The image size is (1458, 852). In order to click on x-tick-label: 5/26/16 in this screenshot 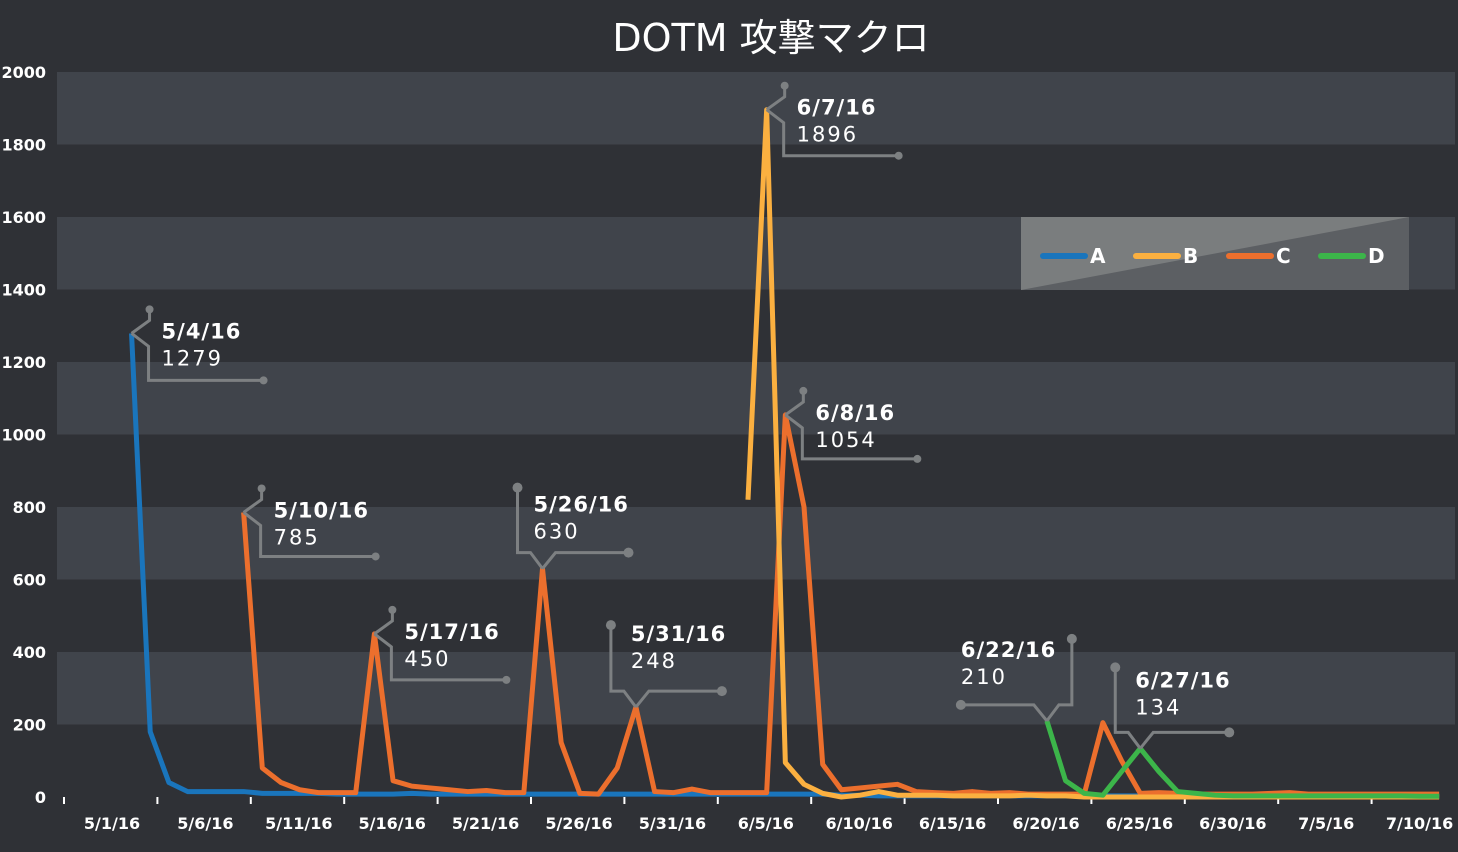, I will do `click(578, 823)`.